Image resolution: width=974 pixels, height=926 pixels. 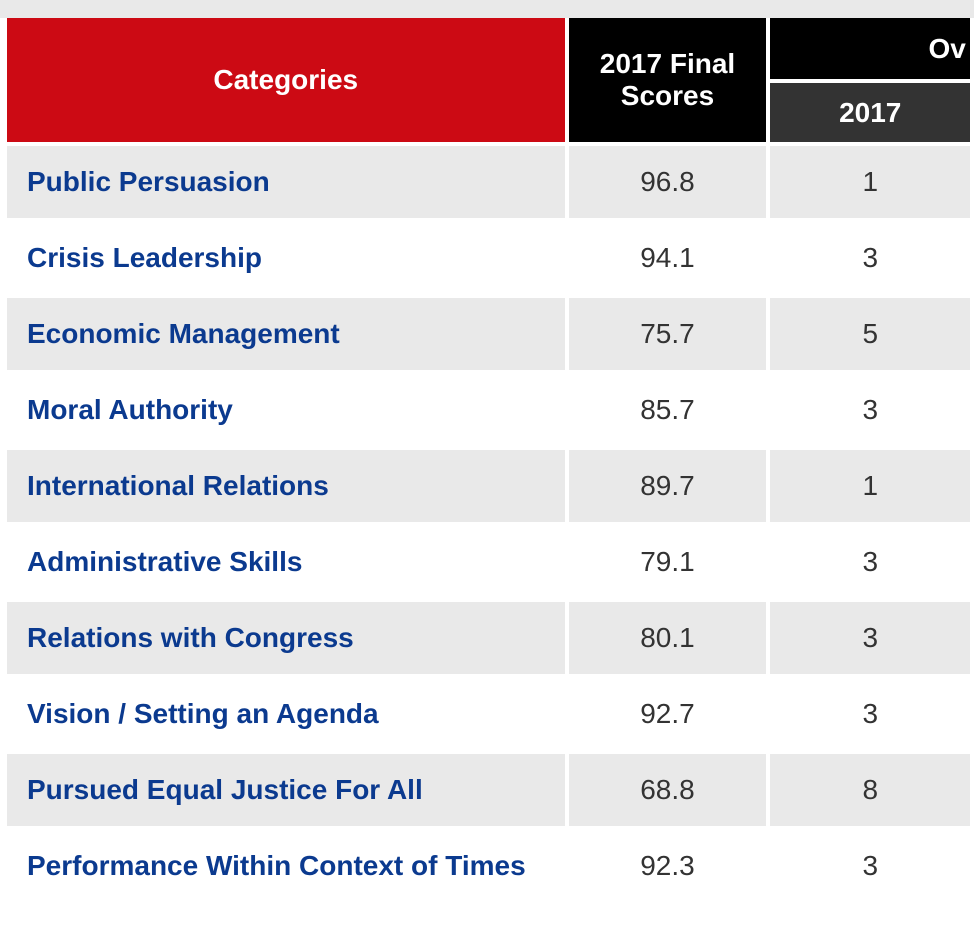 I want to click on table-row: Moral Authority 85.7 3, so click(x=488, y=410).